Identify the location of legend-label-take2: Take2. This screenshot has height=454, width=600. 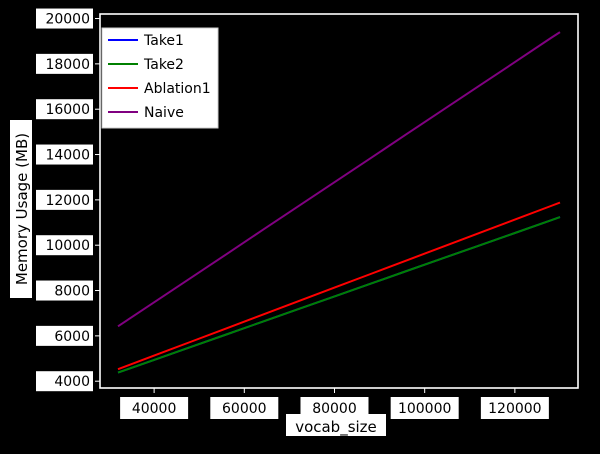
(163, 65).